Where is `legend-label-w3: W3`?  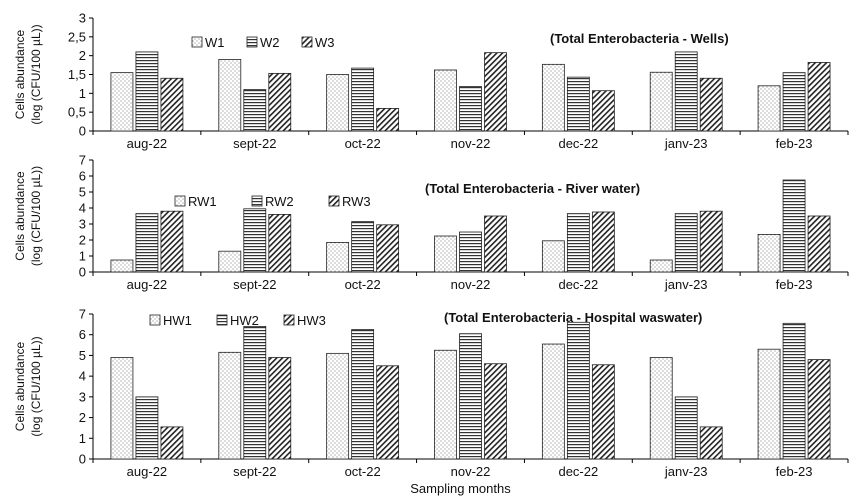
legend-label-w3: W3 is located at coordinates (325, 42).